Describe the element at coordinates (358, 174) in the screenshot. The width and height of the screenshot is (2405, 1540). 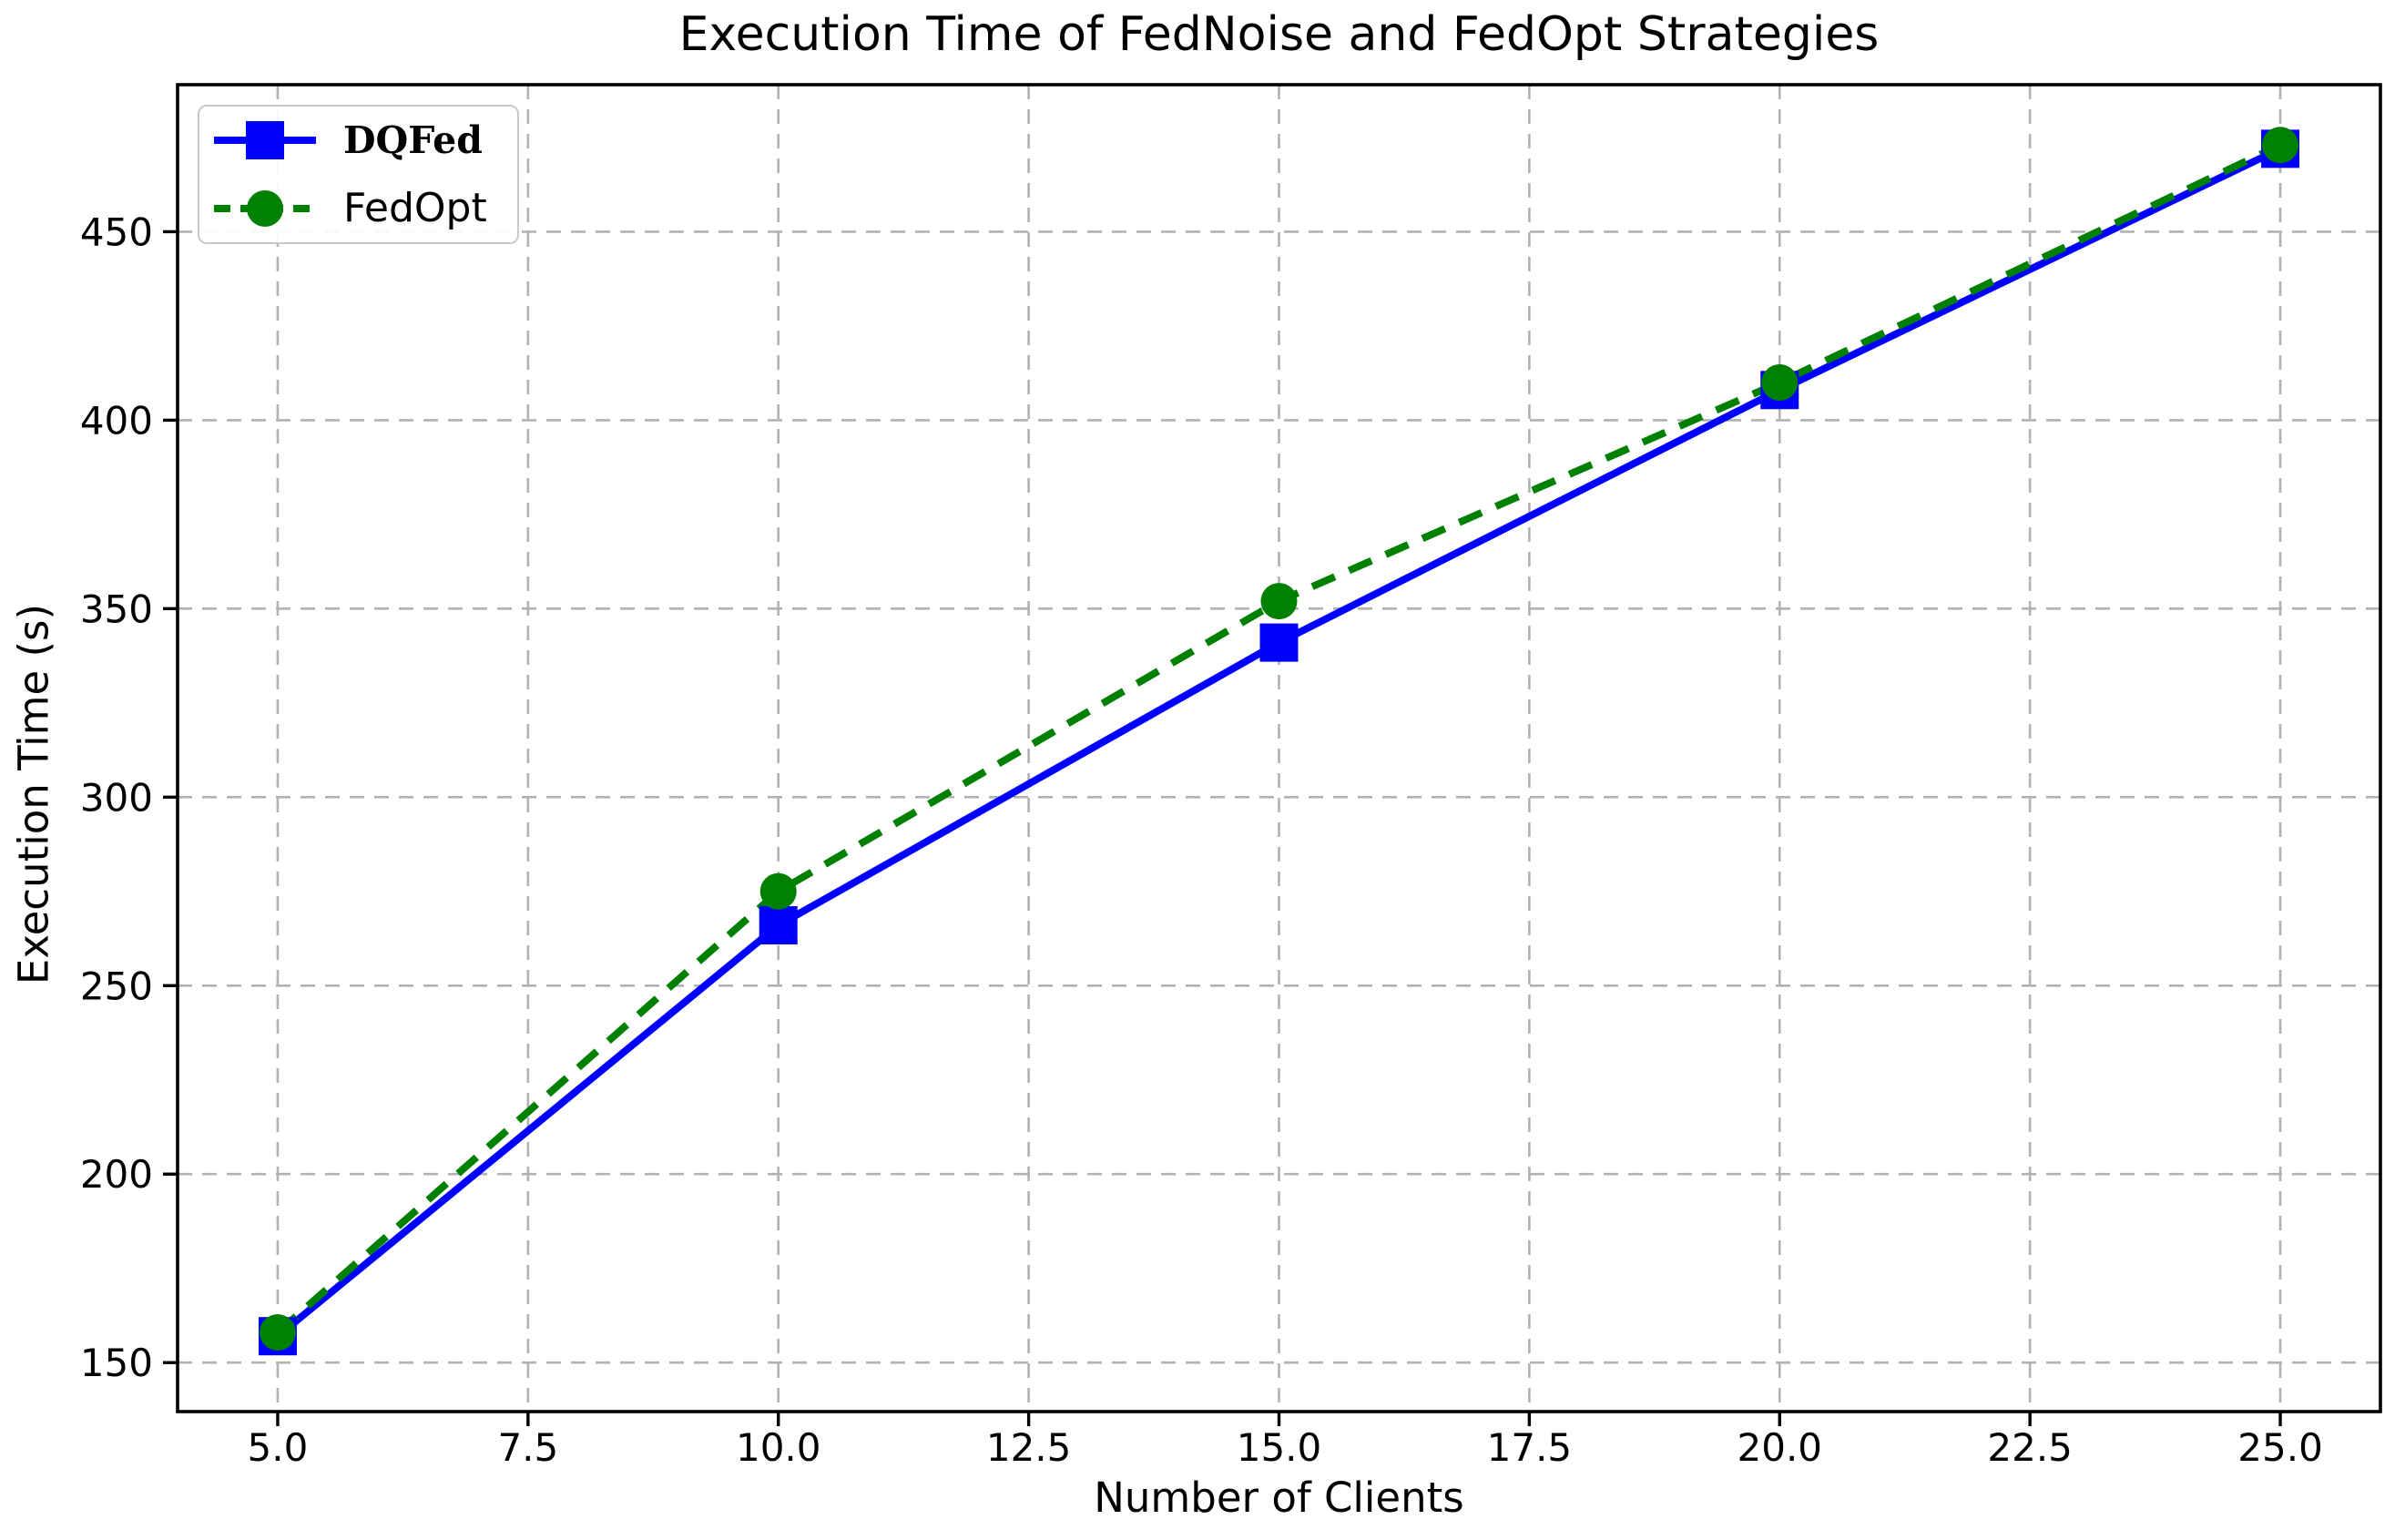
I see `legend: DQFed FedOpt` at that location.